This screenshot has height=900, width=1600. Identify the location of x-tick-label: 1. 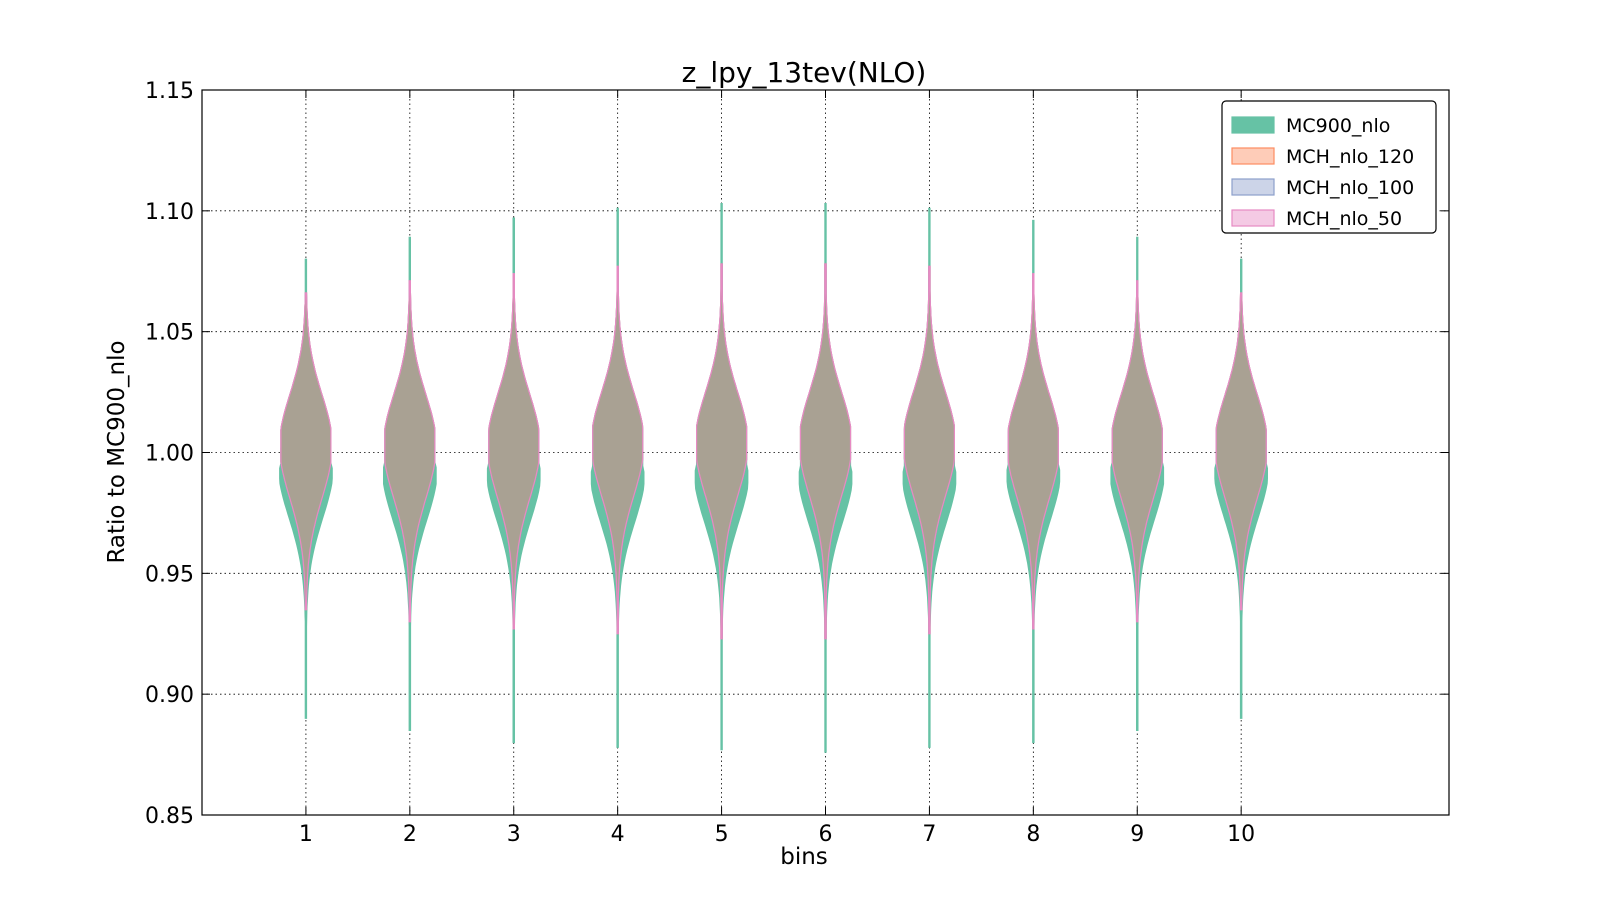
(306, 834).